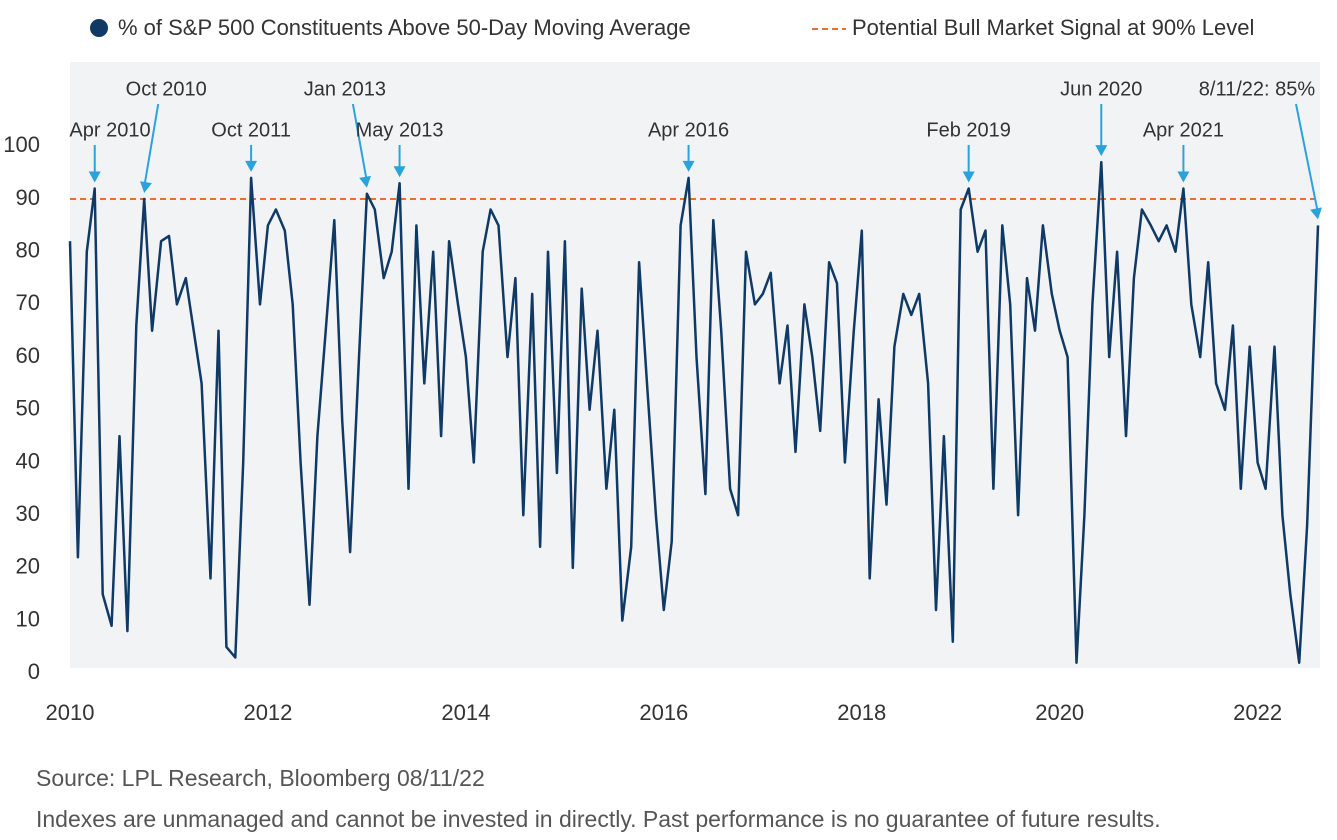  Describe the element at coordinates (109, 130) in the screenshot. I see `annotation-label: Apr 2010` at that location.